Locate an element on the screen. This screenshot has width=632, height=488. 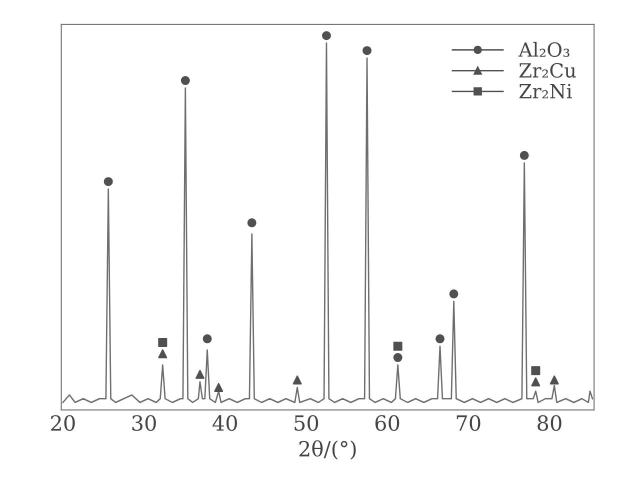
x-tick-label: 30 is located at coordinates (144, 423).